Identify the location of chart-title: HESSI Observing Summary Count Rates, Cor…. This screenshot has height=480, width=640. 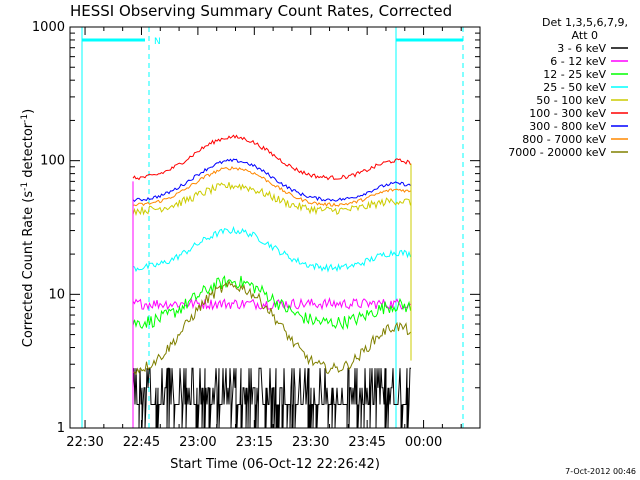
(261, 11).